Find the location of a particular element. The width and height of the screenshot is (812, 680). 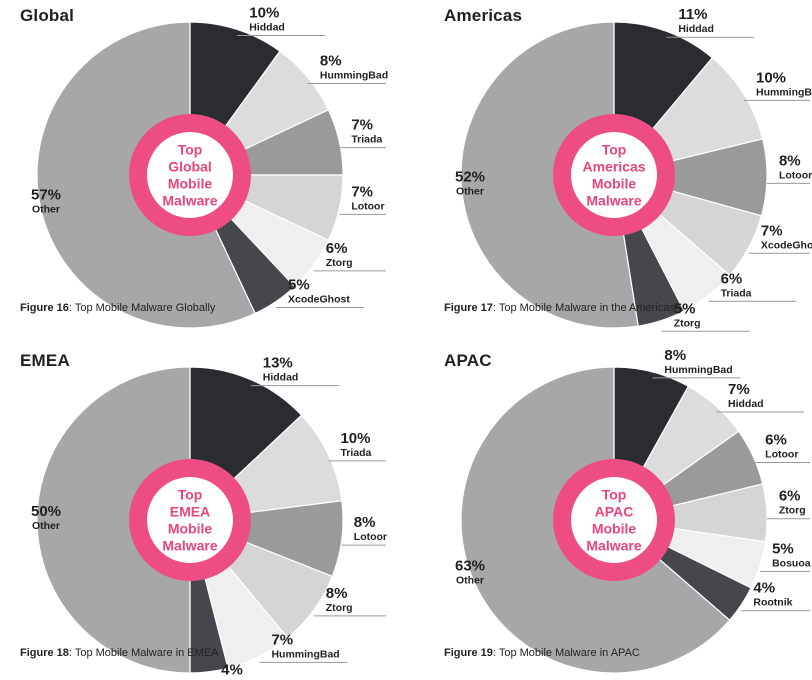

center-label-line: EMEA is located at coordinates (190, 512).